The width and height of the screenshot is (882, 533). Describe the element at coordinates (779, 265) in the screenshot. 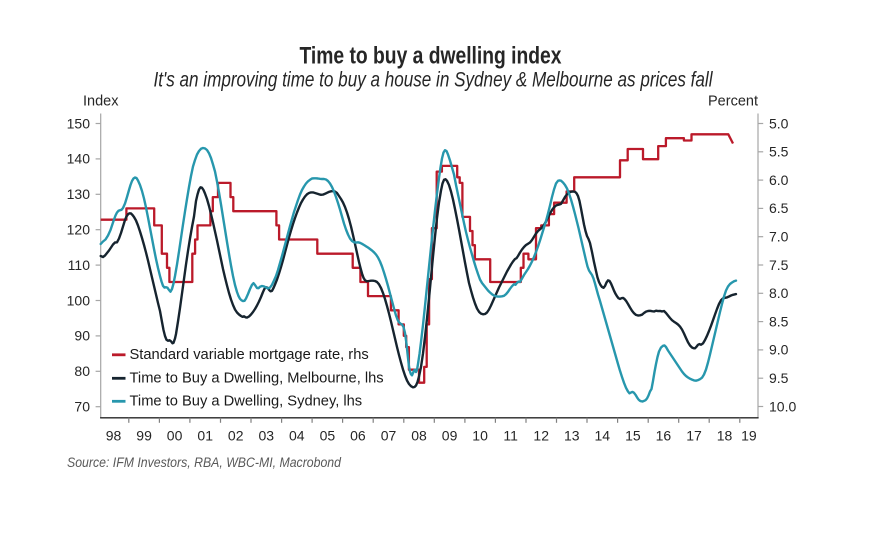

I see `svg-text: 7.5` at that location.